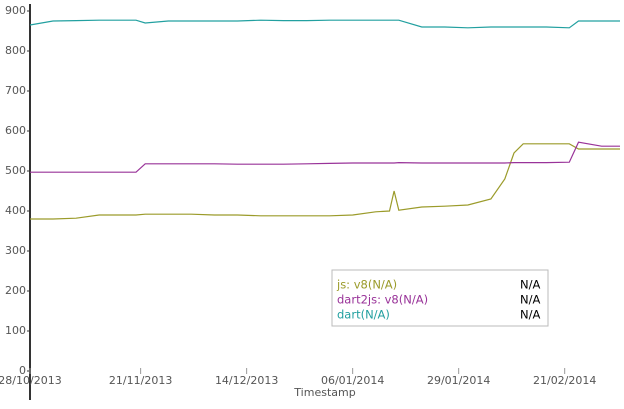 The width and height of the screenshot is (624, 409). Describe the element at coordinates (140, 380) in the screenshot. I see `x-tick-label: 21/11/2013` at that location.